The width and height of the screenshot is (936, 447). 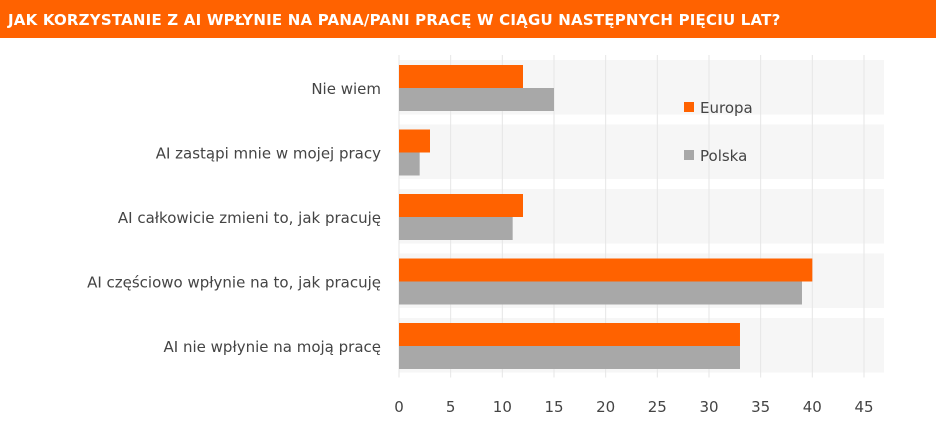 What do you see at coordinates (502, 407) in the screenshot?
I see `x-tick-label: 10` at bounding box center [502, 407].